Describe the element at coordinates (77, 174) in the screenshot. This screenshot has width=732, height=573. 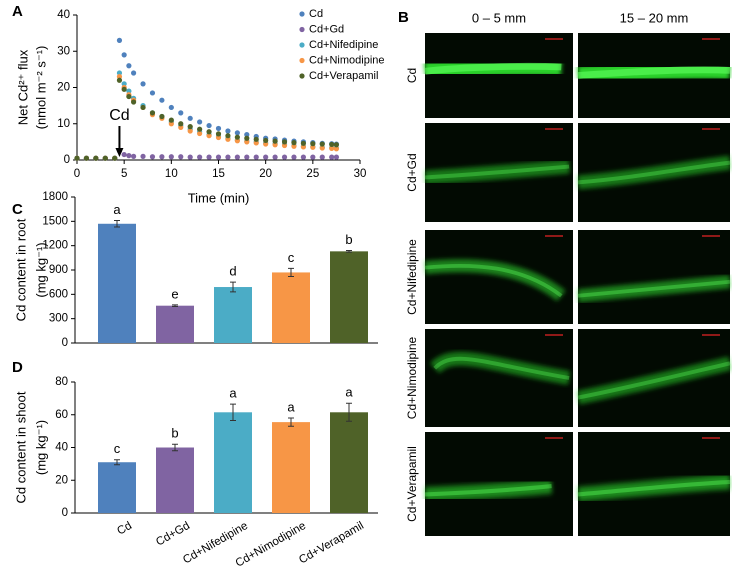
I see `x-tick-label: 0` at that location.